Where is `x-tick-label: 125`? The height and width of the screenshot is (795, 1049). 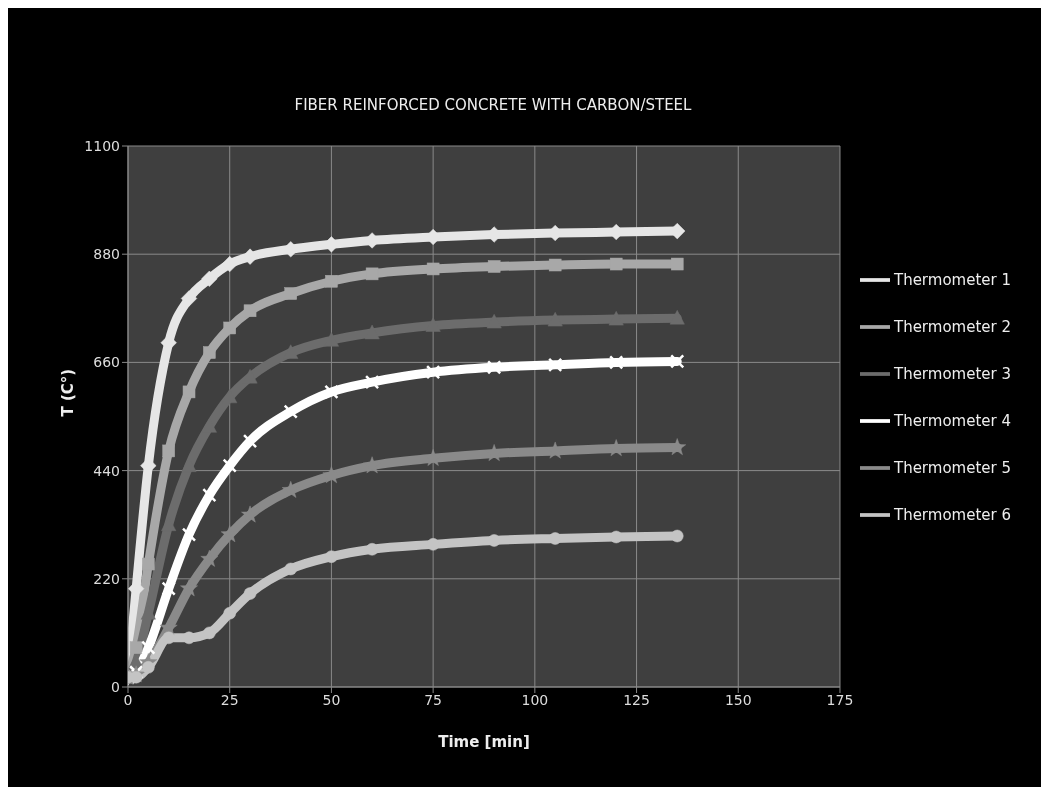 x-tick-label: 125 is located at coordinates (636, 699).